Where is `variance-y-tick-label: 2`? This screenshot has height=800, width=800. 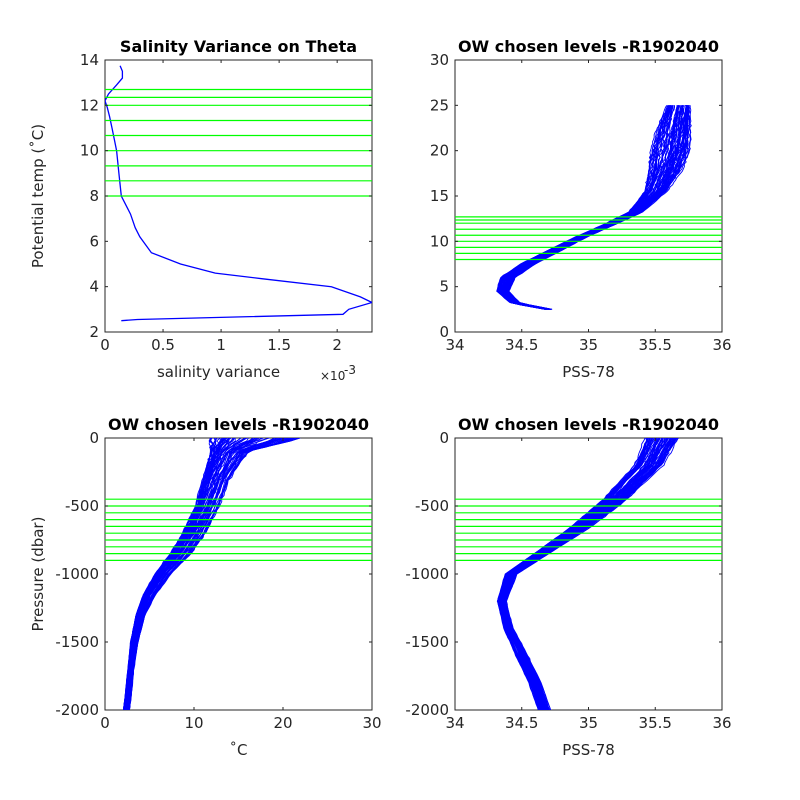
variance-y-tick-label: 2 is located at coordinates (94, 332).